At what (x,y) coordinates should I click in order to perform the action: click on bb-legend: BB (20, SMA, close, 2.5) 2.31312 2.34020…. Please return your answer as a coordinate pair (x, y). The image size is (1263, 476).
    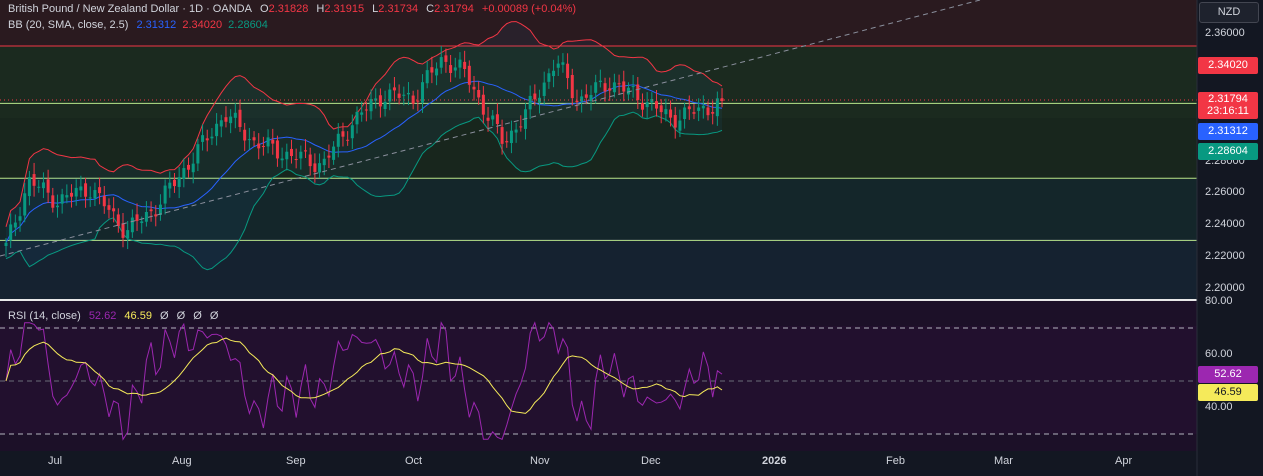
    Looking at the image, I should click on (140, 25).